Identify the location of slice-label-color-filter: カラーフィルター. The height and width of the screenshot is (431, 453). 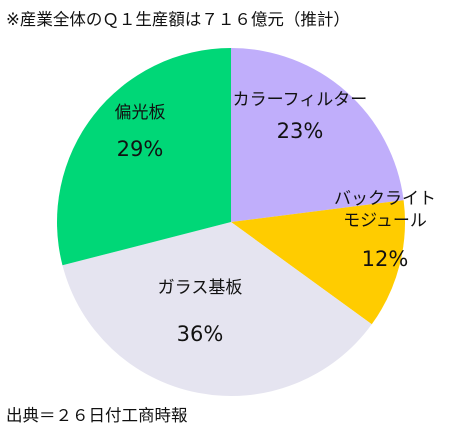
(300, 100).